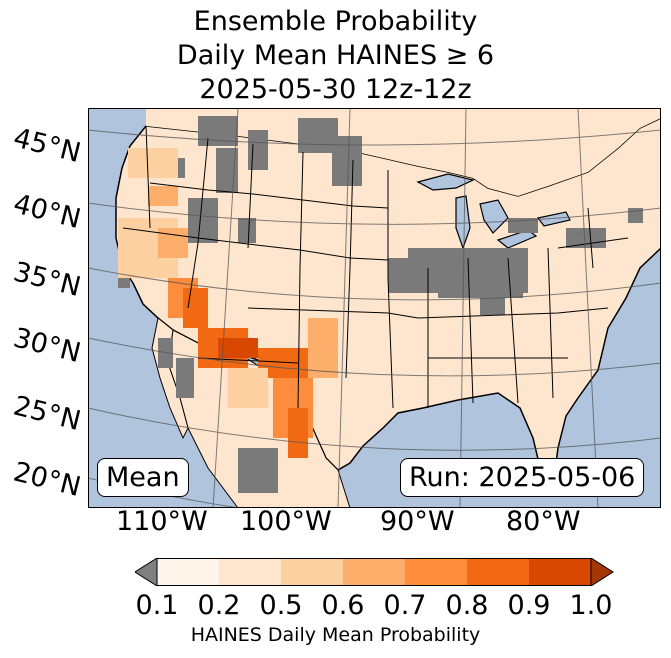 The width and height of the screenshot is (671, 658). What do you see at coordinates (591, 605) in the screenshot?
I see `colorbar-tick-7: 1.0` at bounding box center [591, 605].